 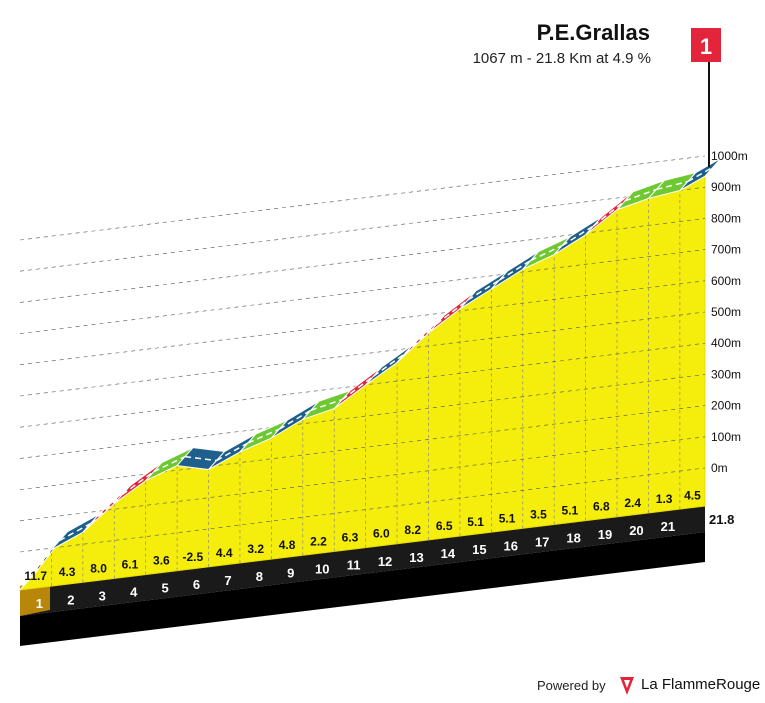 I want to click on flamme-rouge-logo-icon, so click(x=627, y=686).